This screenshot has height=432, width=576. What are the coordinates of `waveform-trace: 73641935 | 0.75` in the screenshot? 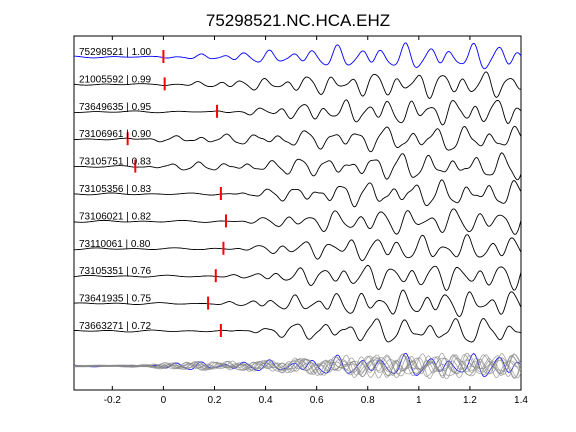 It's located at (297, 303).